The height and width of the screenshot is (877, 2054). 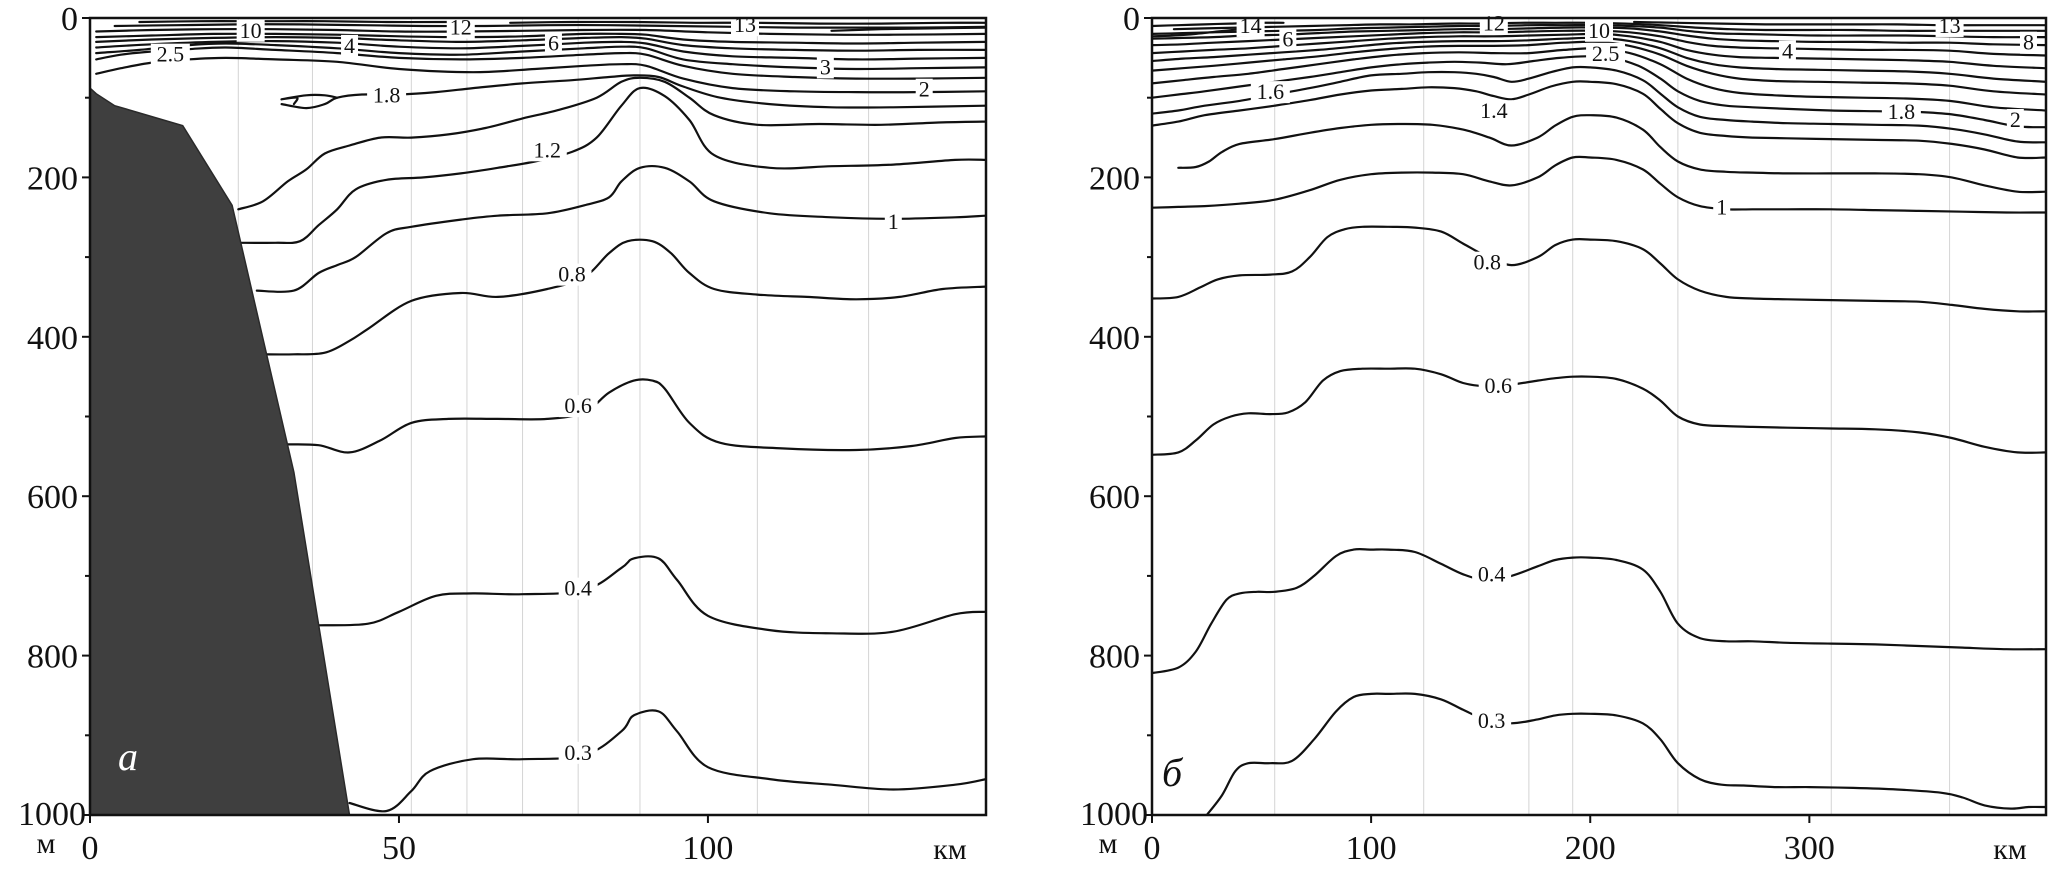 What do you see at coordinates (52, 178) in the screenshot?
I see `y-tick-label: 200` at bounding box center [52, 178].